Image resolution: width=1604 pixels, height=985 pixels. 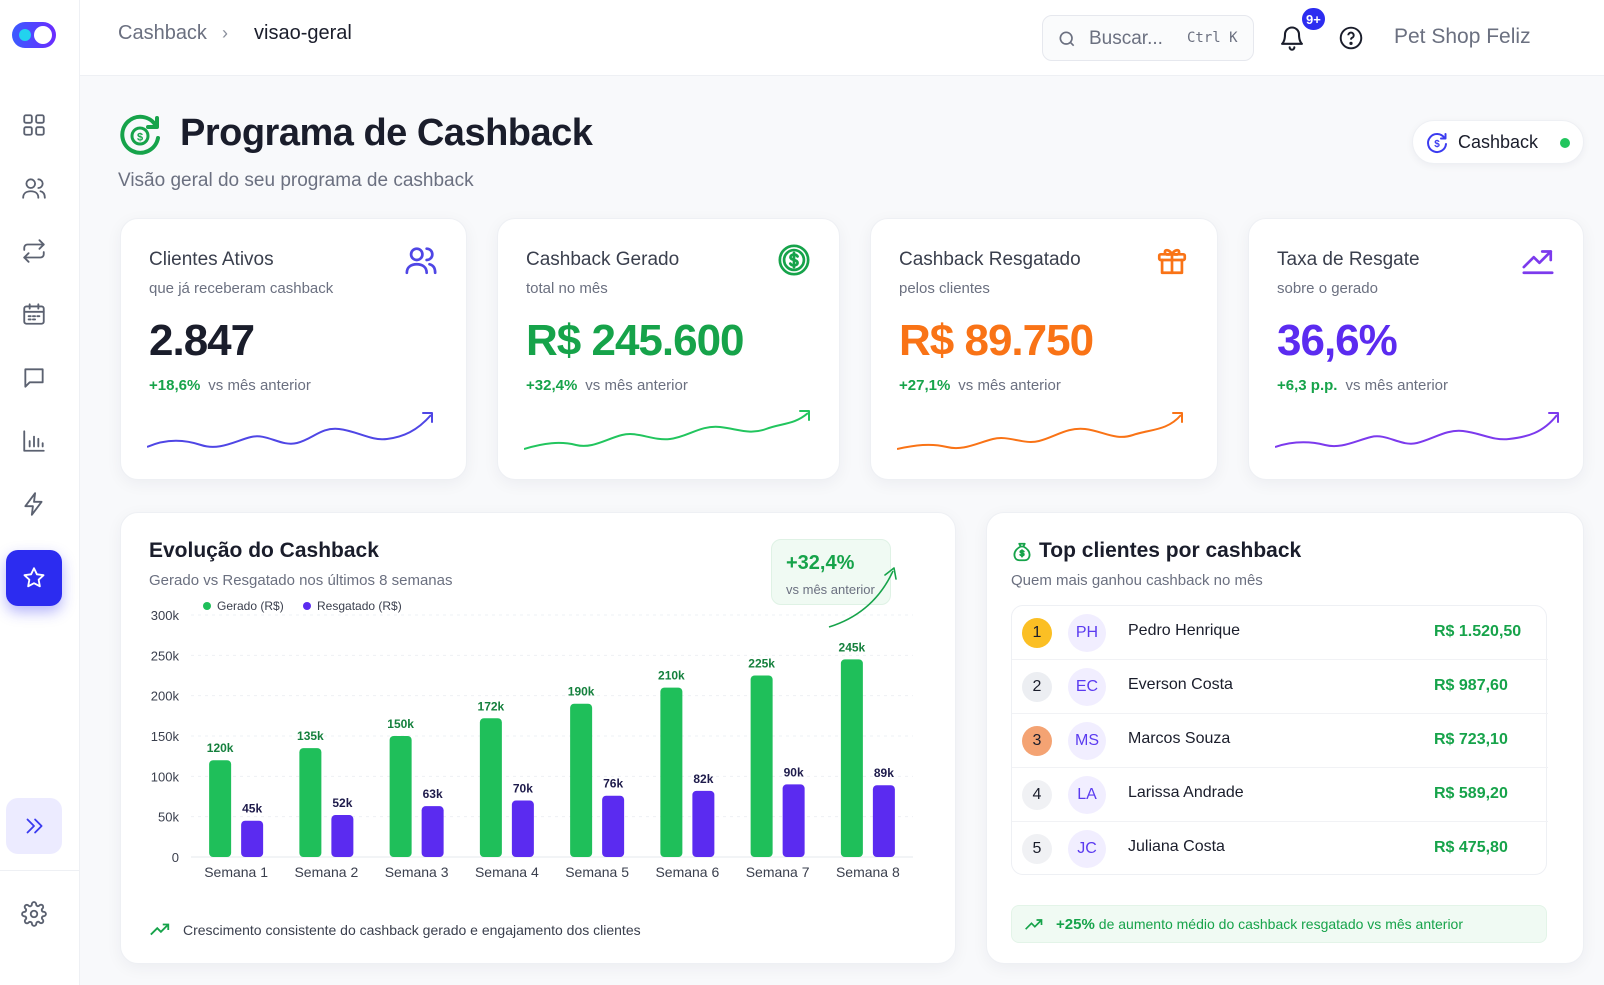 I want to click on bar-value-label: 89k, so click(x=884, y=773).